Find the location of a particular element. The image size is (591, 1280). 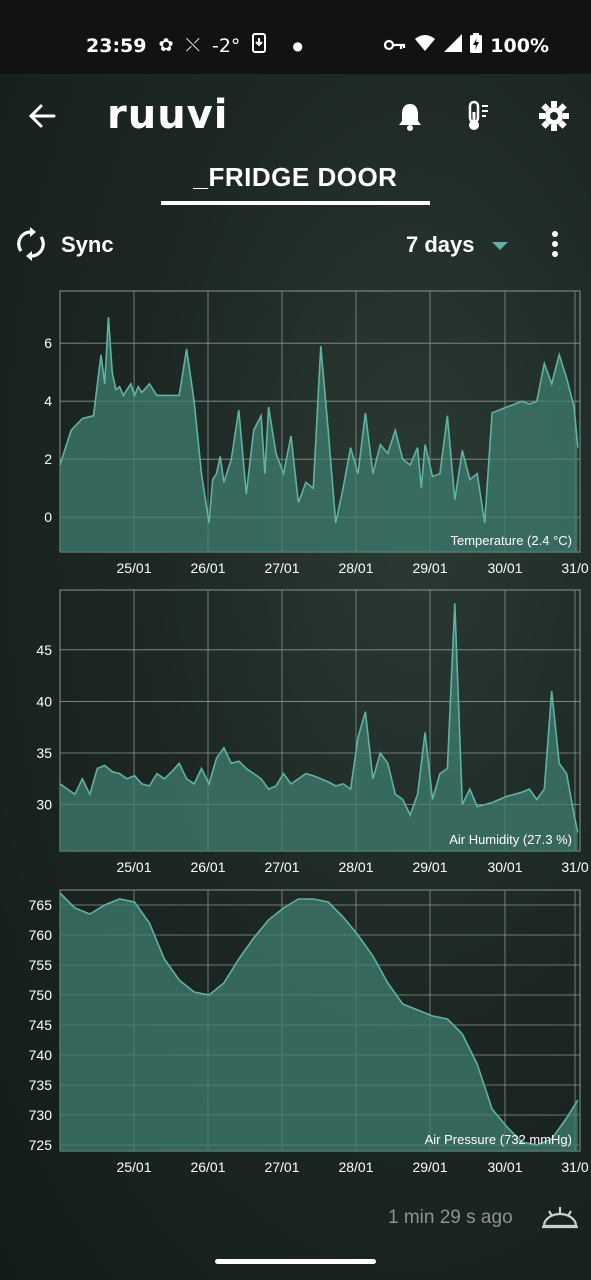

status-temperature: -2° is located at coordinates (226, 45).